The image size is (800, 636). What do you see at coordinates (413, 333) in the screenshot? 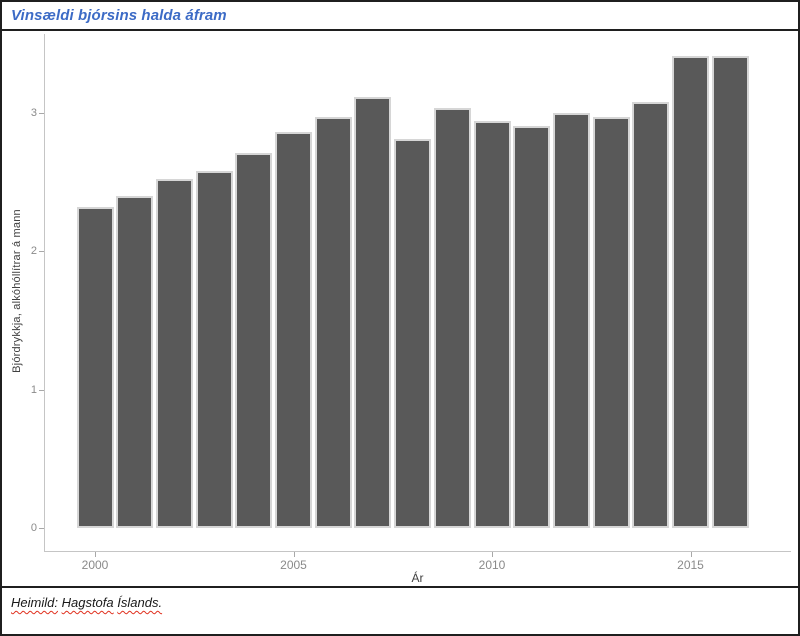
I see `bar-2008` at bounding box center [413, 333].